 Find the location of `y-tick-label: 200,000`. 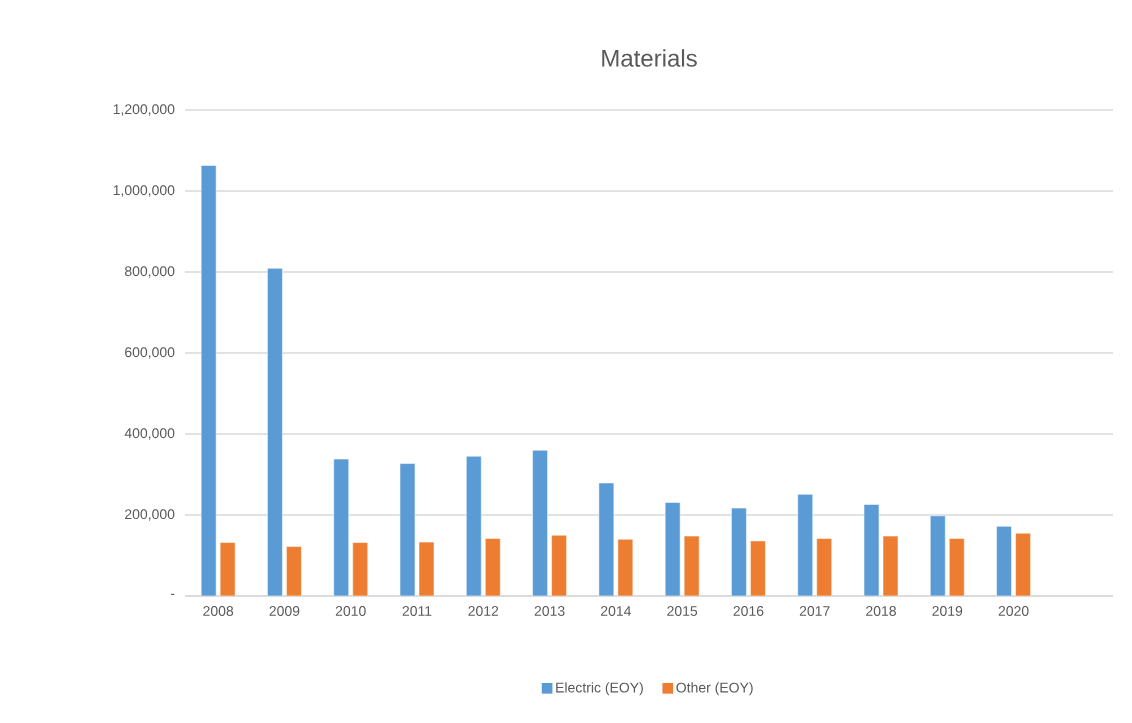

y-tick-label: 200,000 is located at coordinates (150, 515).